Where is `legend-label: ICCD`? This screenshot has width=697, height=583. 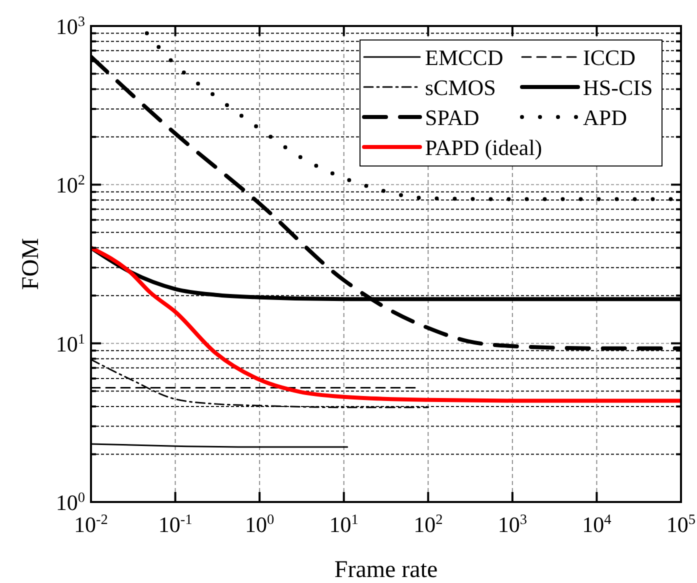 legend-label: ICCD is located at coordinates (609, 57).